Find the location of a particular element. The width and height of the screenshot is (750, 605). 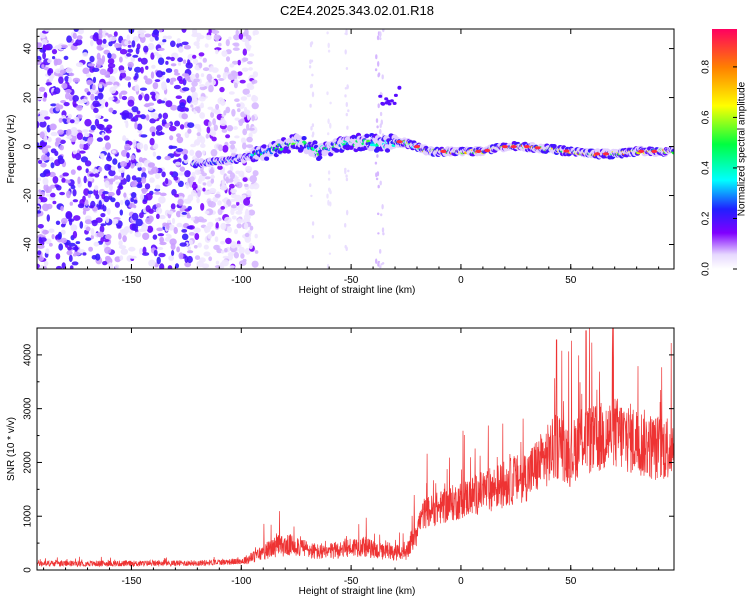

feature-blob is located at coordinates (391, 101).